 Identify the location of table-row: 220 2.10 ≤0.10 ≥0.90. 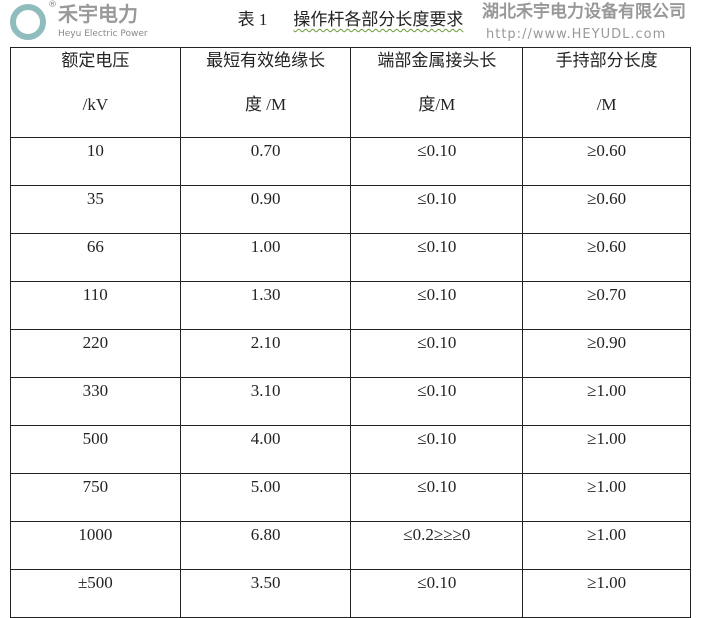
(350, 353).